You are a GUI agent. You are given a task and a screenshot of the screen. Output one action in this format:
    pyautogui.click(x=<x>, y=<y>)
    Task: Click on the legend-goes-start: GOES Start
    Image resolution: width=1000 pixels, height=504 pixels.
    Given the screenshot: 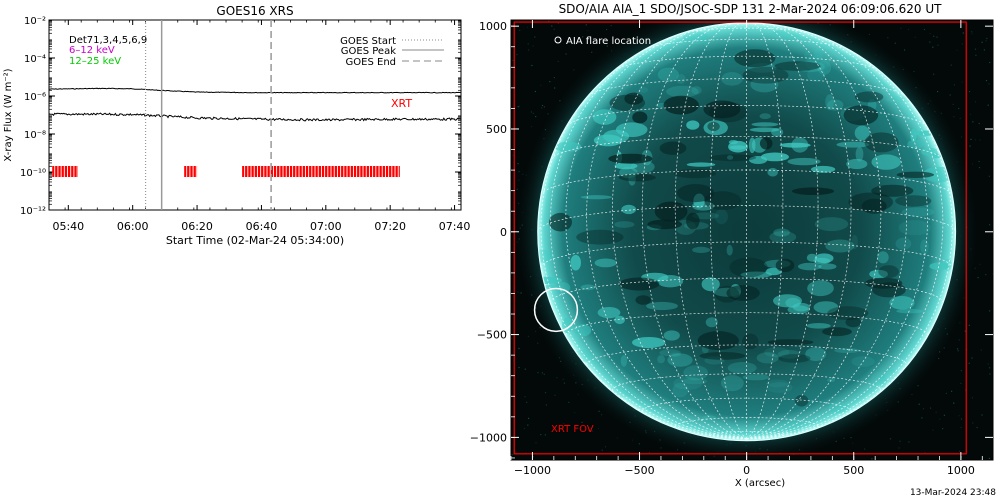 What is the action you would take?
    pyautogui.click(x=368, y=41)
    